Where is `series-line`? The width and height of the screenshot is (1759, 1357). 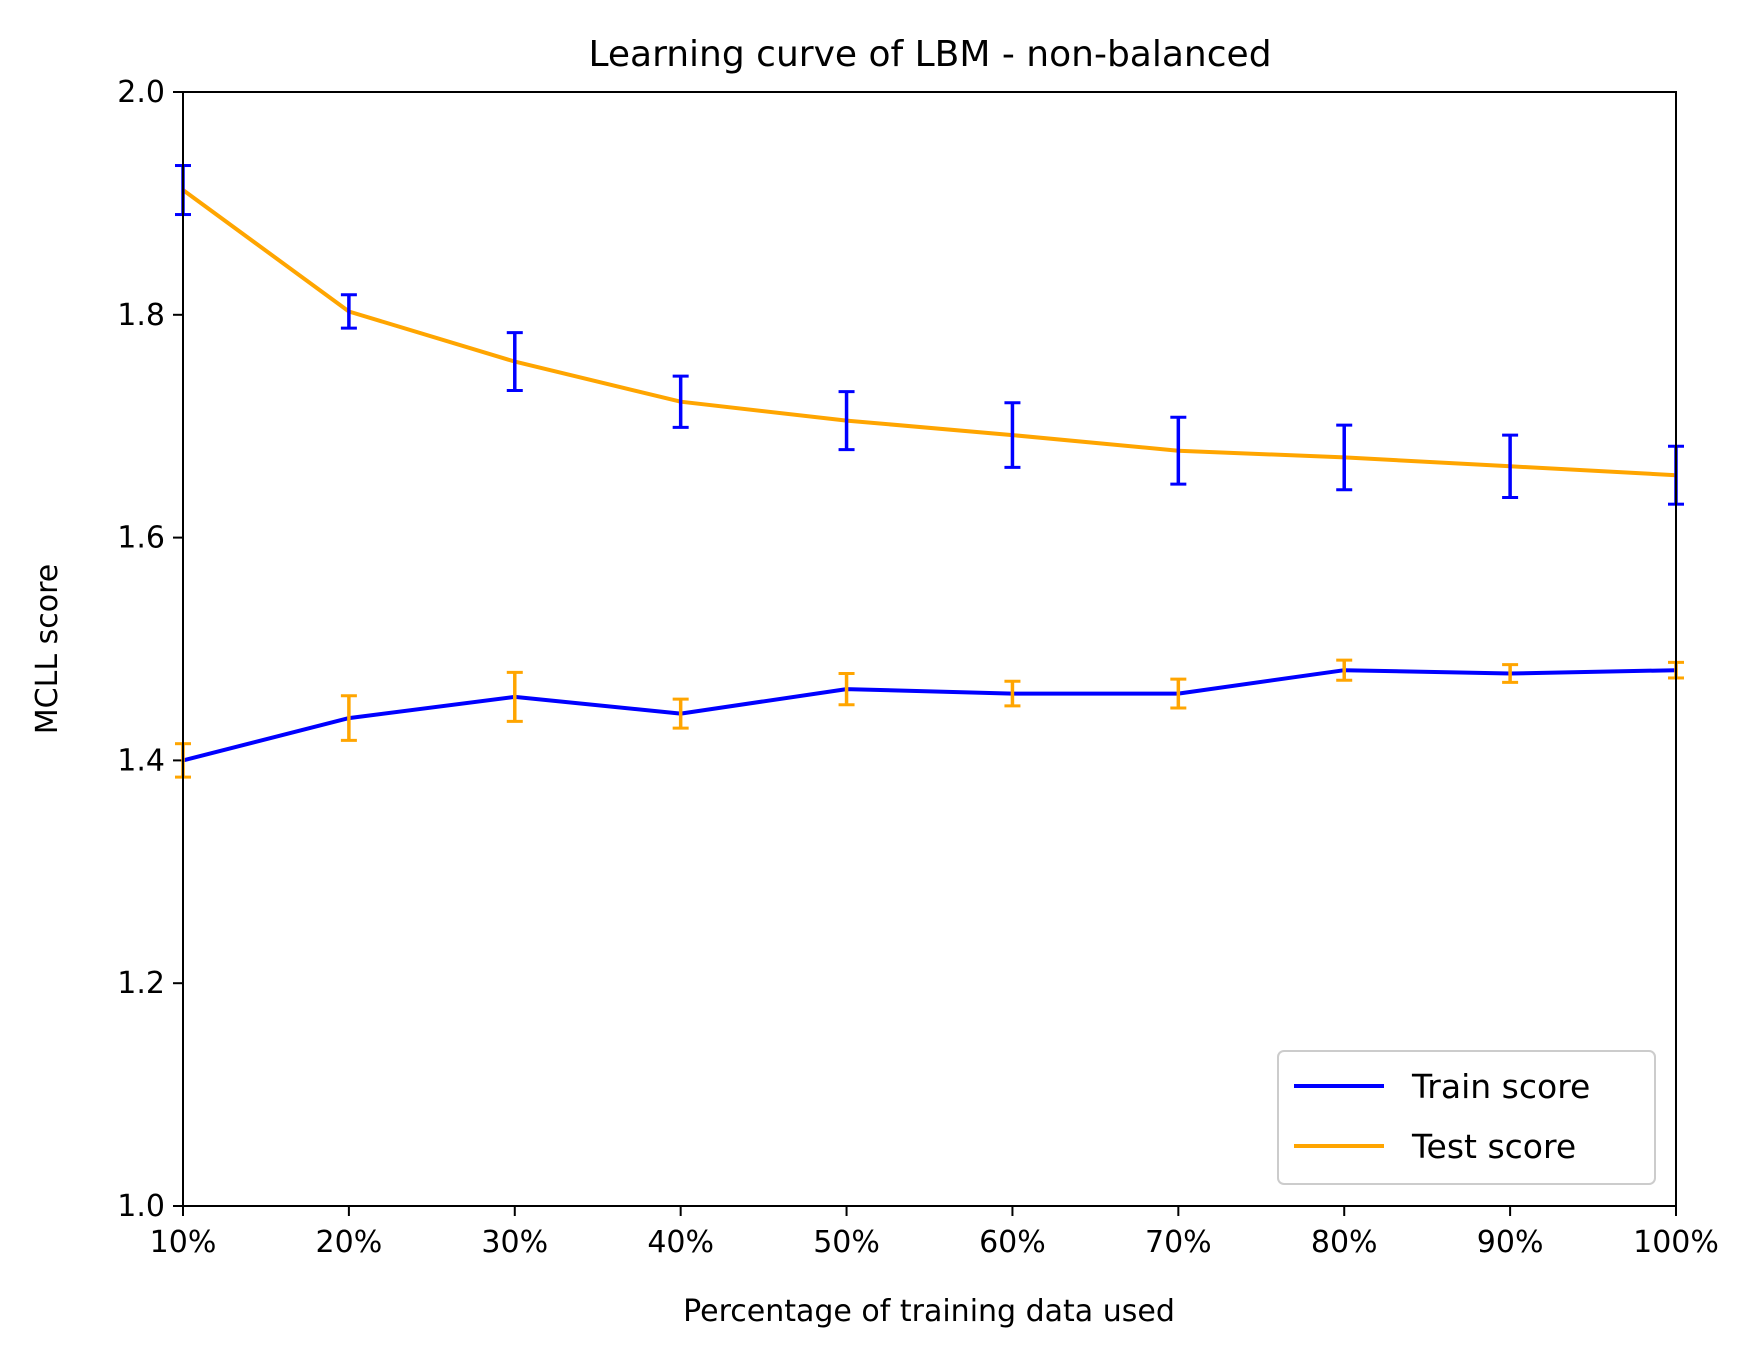
series-line is located at coordinates (929, 715).